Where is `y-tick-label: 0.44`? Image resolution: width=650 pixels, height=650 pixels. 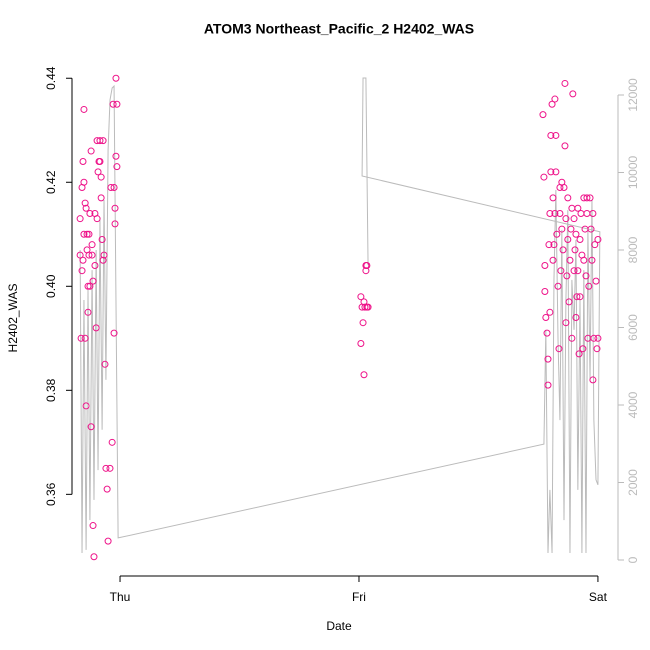 y-tick-label: 0.44 is located at coordinates (51, 78).